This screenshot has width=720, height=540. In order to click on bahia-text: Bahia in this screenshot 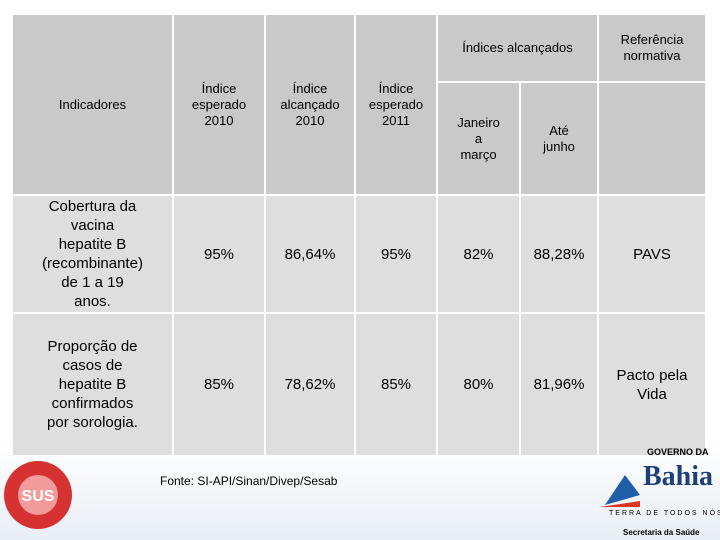, I will do `click(678, 476)`.